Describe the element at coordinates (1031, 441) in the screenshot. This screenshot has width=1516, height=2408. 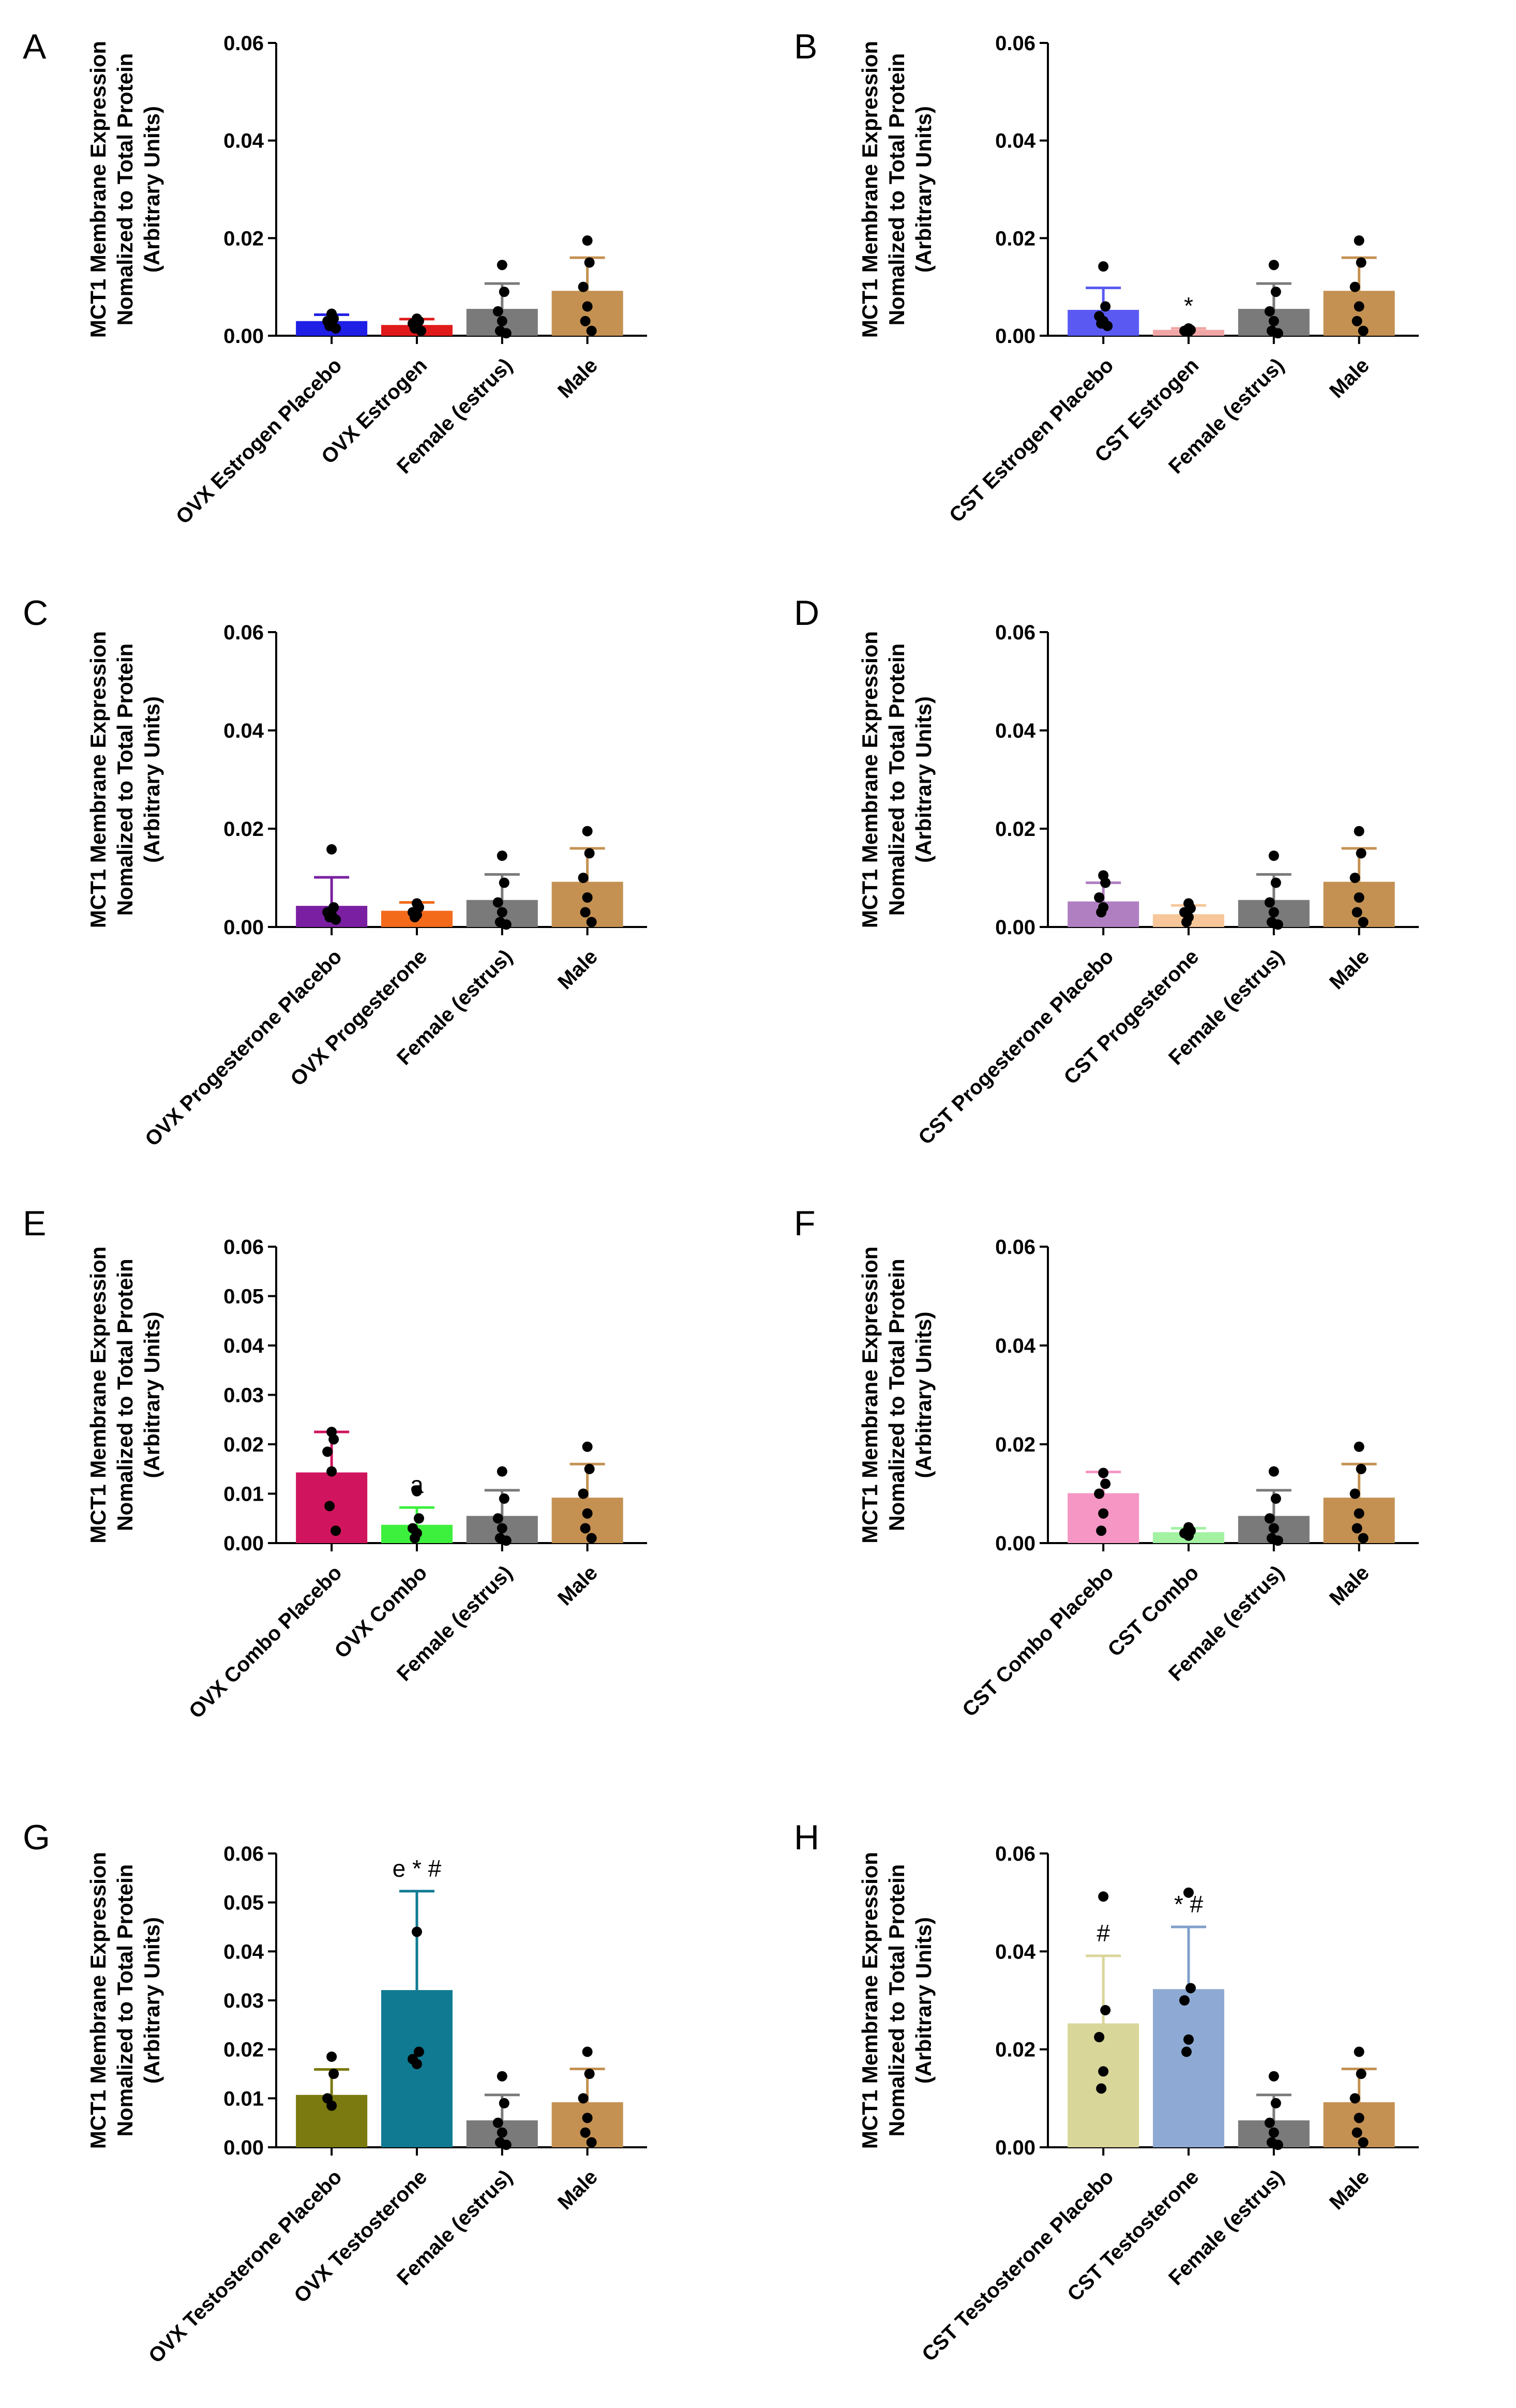
I see `x-category-label: CST Estrogen Placebo` at that location.